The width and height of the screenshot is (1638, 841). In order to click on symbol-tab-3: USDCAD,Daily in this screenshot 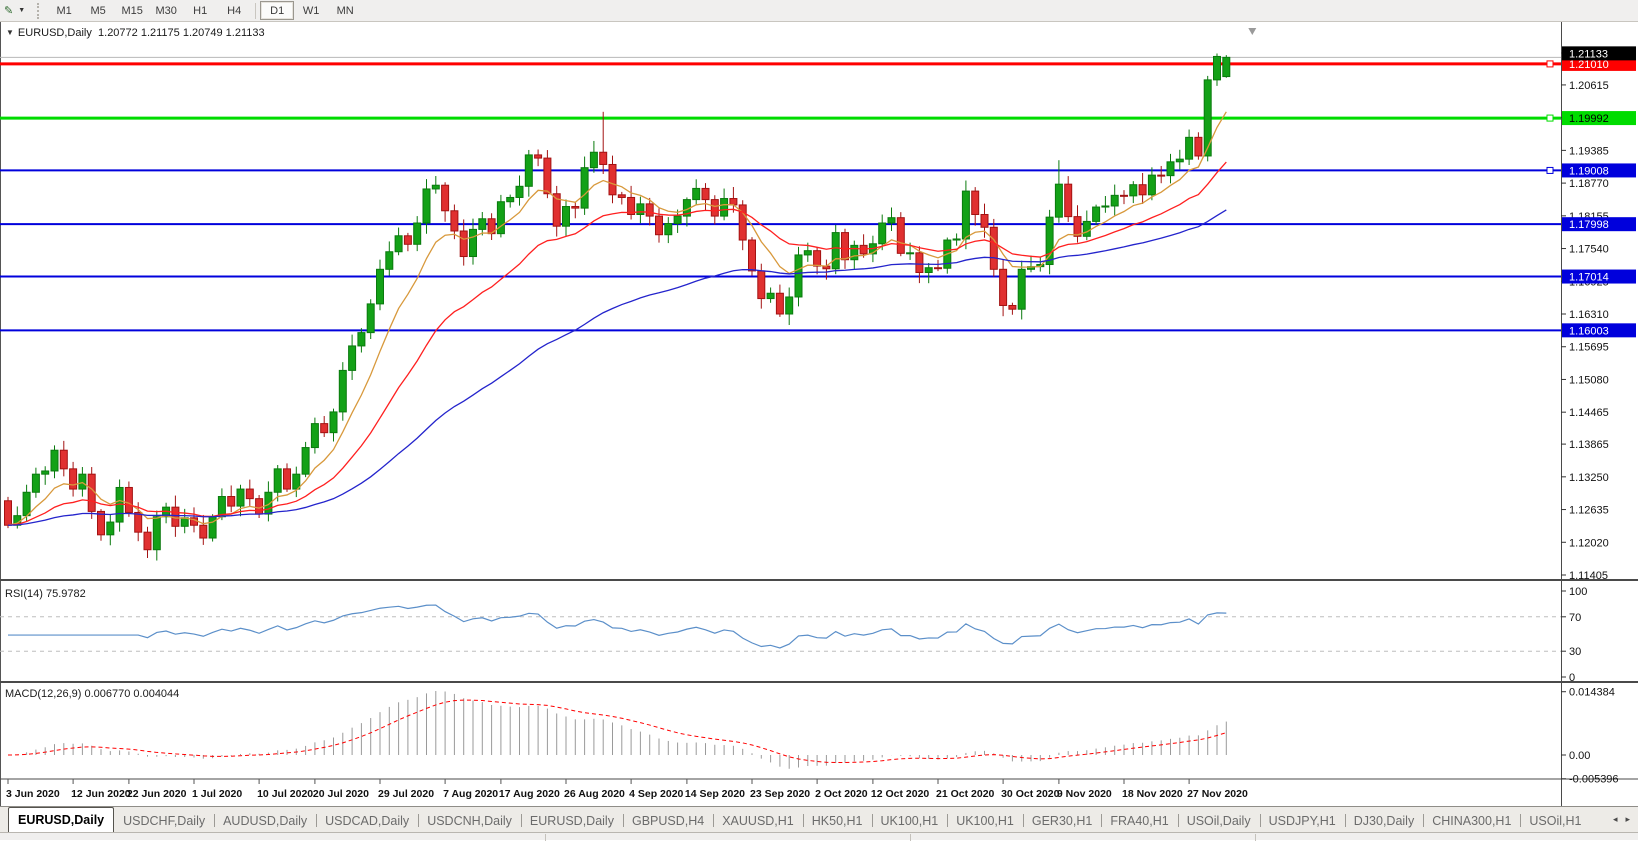, I will do `click(367, 821)`.